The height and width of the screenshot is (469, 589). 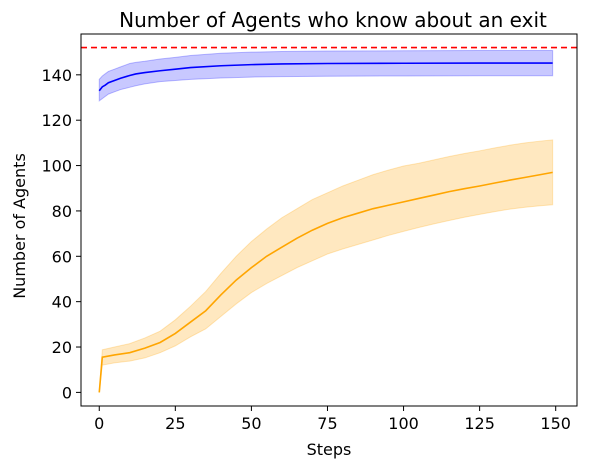 I want to click on y-tick-label: 80, so click(x=62, y=211).